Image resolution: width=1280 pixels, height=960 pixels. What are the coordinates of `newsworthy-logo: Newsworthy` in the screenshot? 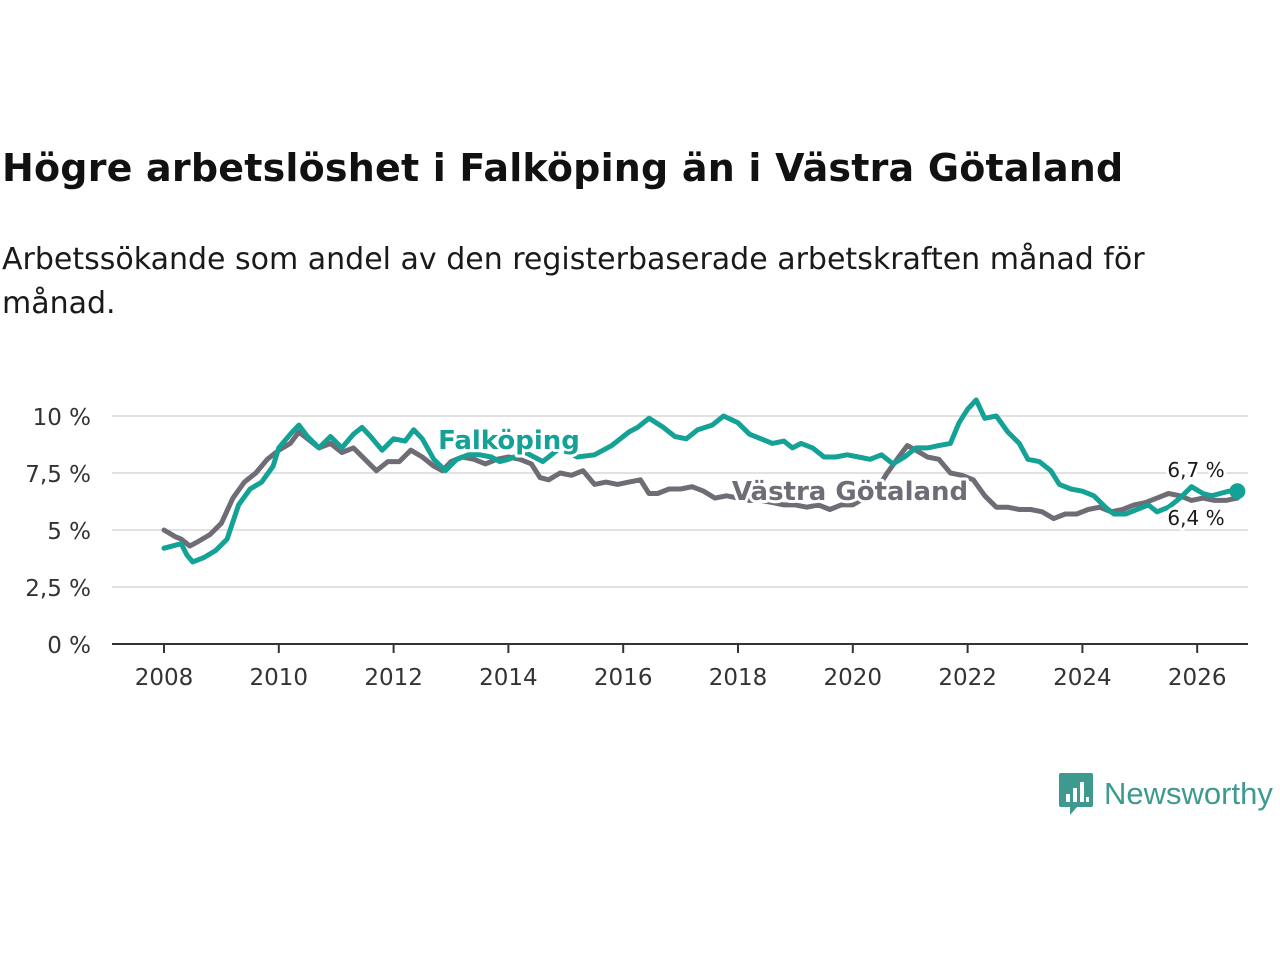 It's located at (1165, 794).